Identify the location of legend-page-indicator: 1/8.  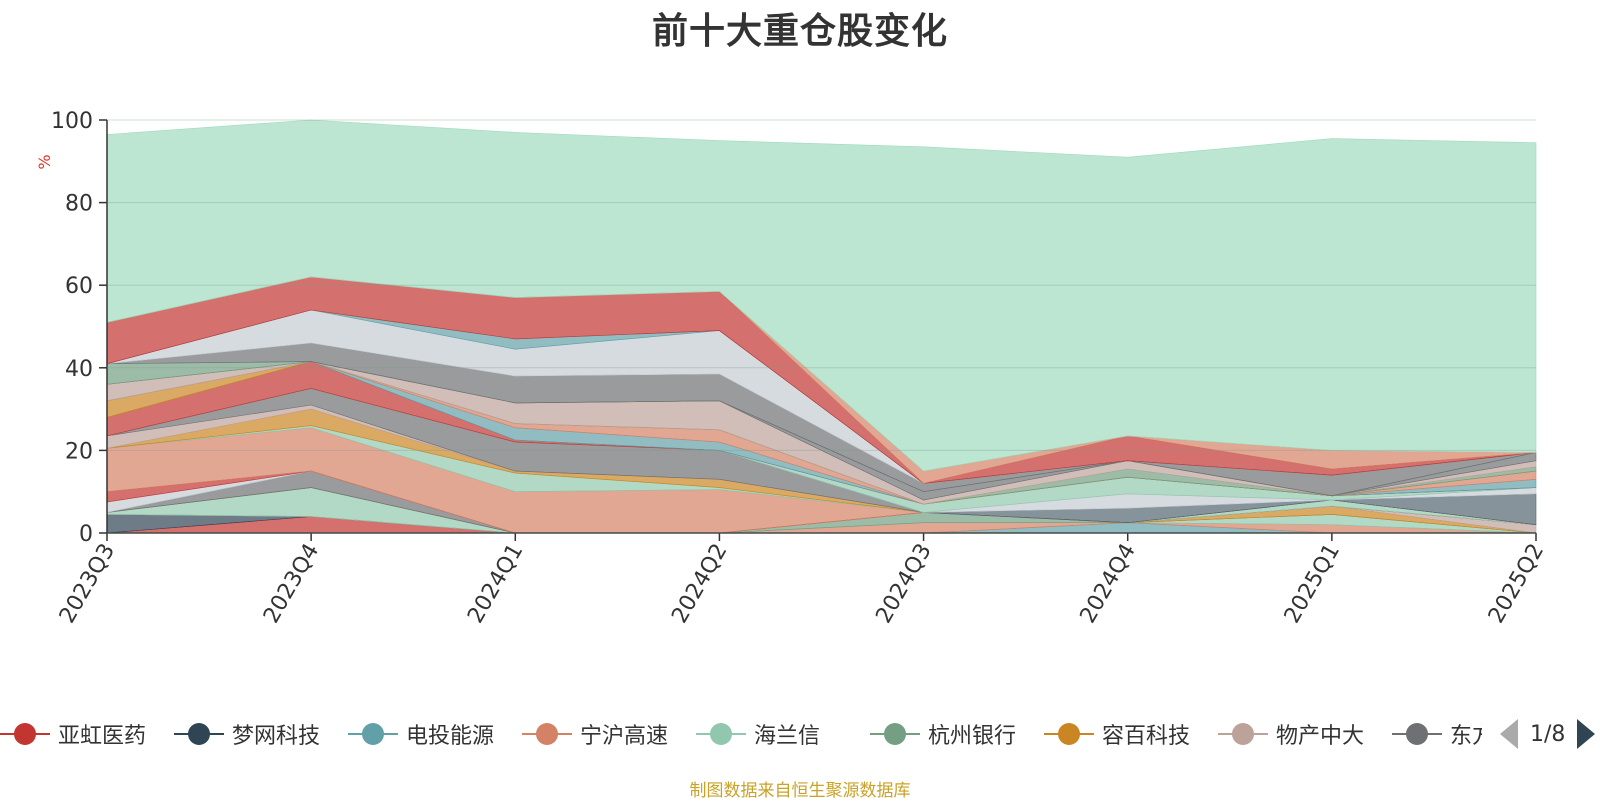
(1548, 734).